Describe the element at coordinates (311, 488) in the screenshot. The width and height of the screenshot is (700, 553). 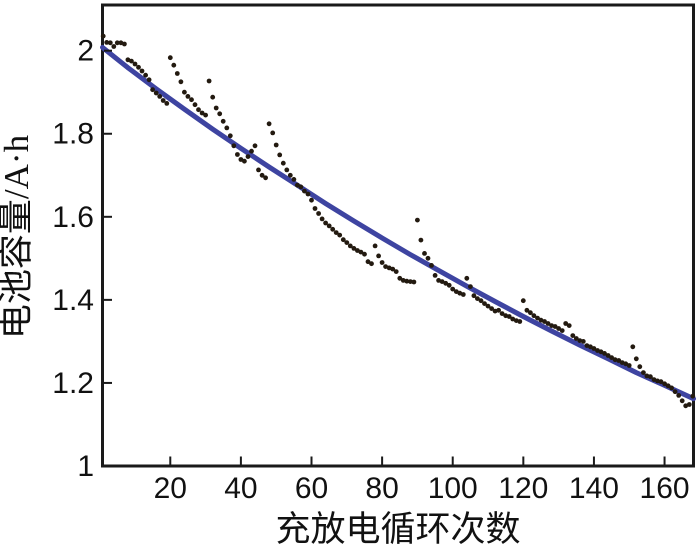
I see `x-tick-label: 60` at that location.